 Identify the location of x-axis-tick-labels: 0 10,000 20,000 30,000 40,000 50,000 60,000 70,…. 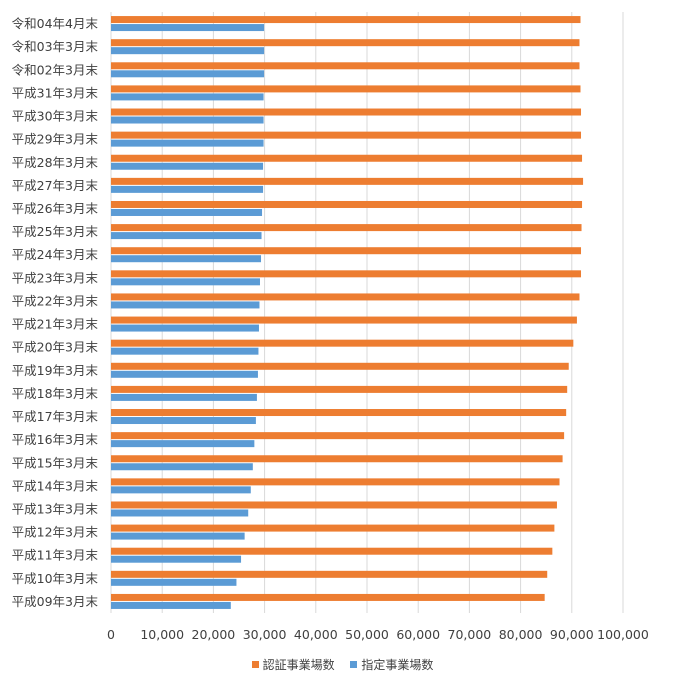
(378, 634).